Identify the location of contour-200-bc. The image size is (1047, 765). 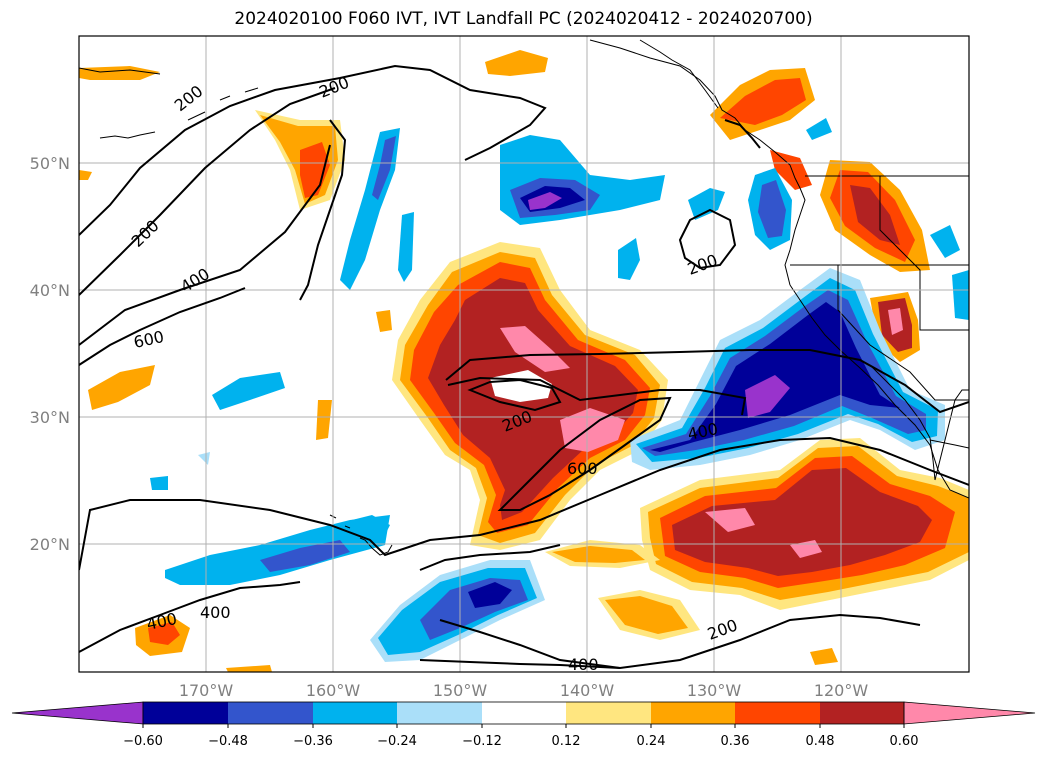
(742, 134).